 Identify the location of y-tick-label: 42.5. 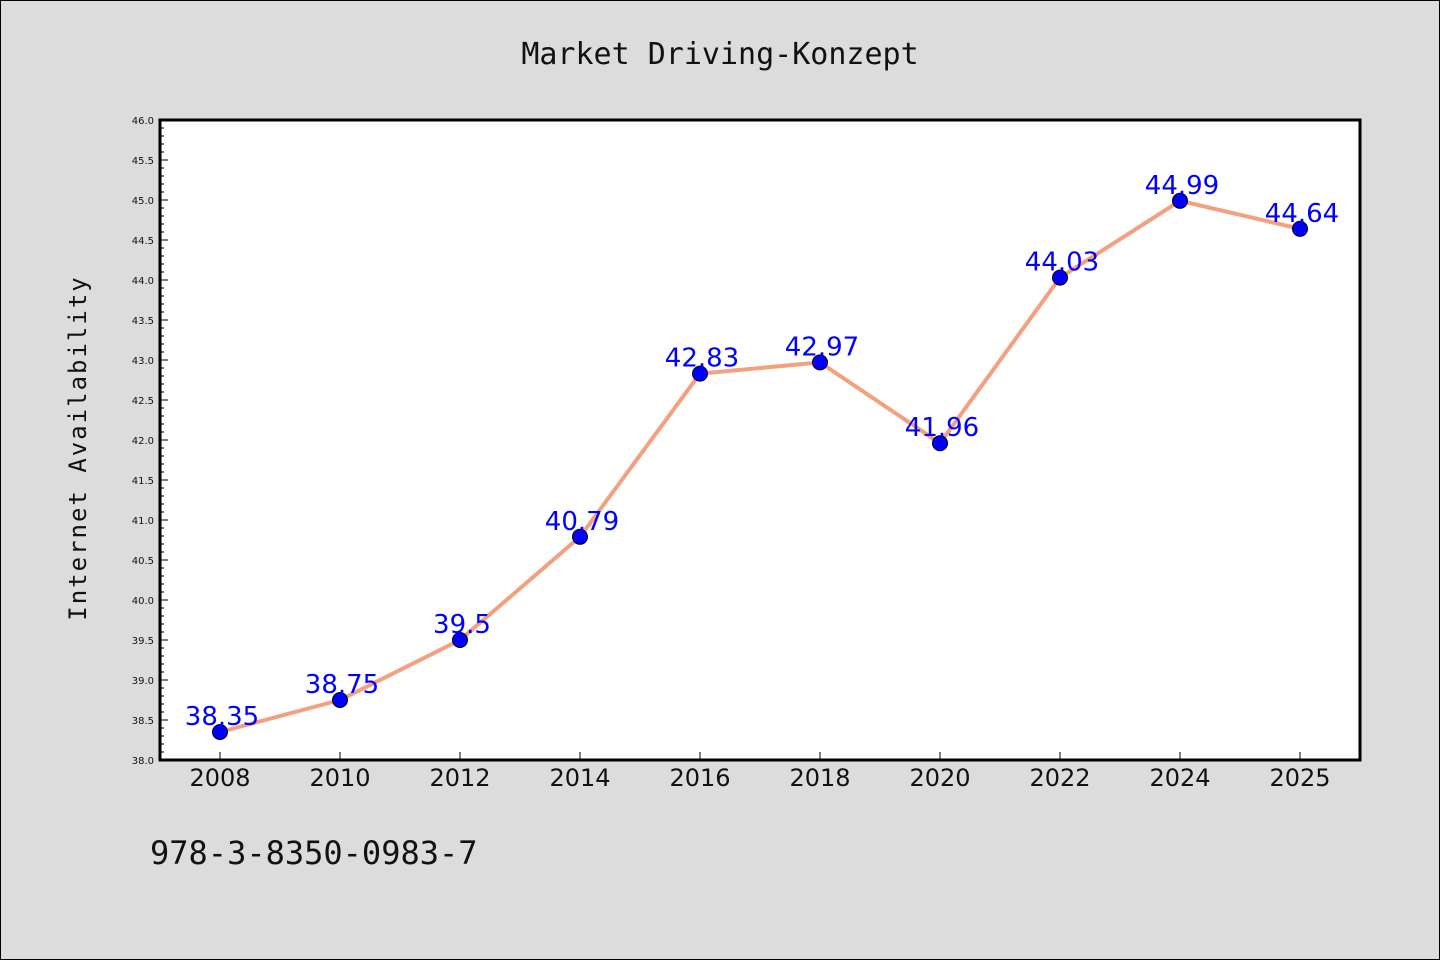
(143, 401).